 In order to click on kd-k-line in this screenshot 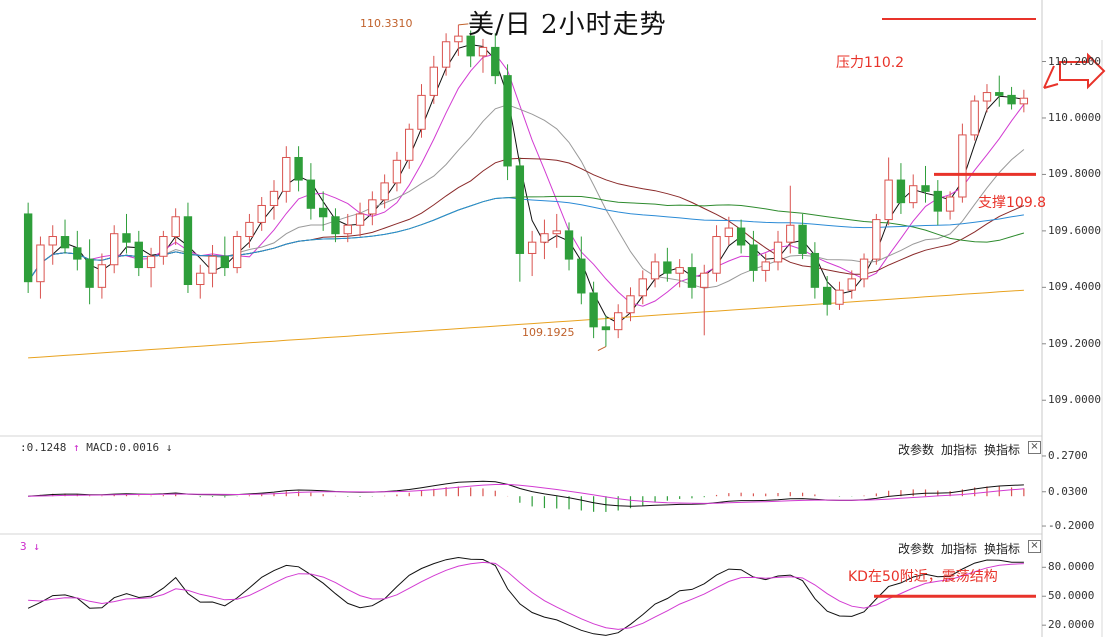, I will do `click(525, 596)`.